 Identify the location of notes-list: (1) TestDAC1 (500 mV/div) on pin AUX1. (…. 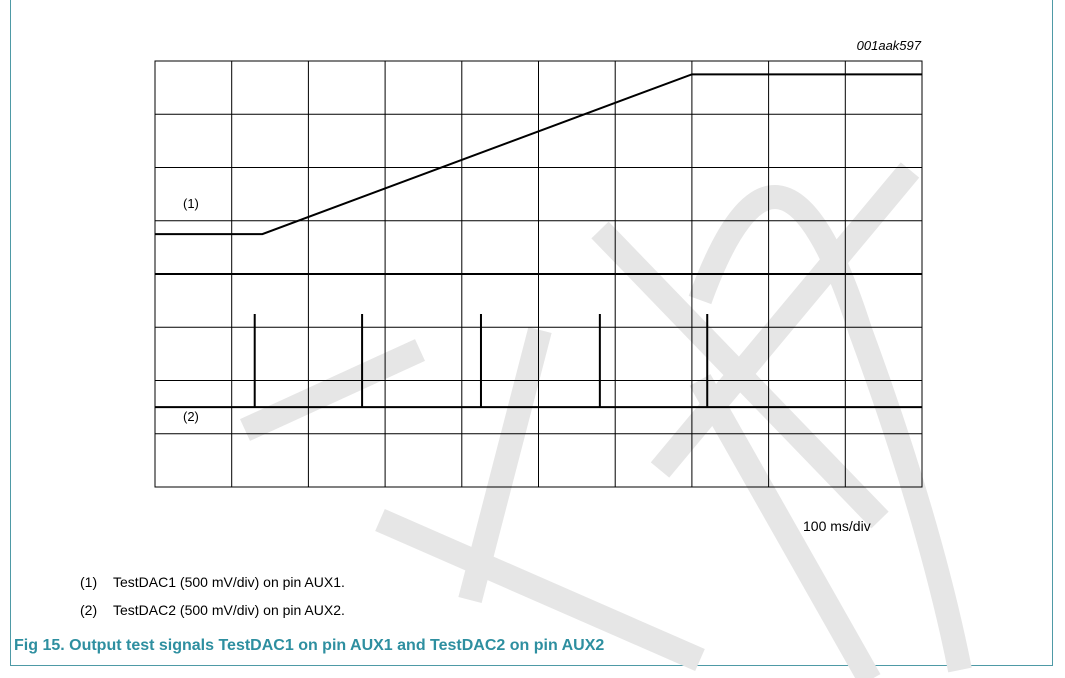
(212, 602).